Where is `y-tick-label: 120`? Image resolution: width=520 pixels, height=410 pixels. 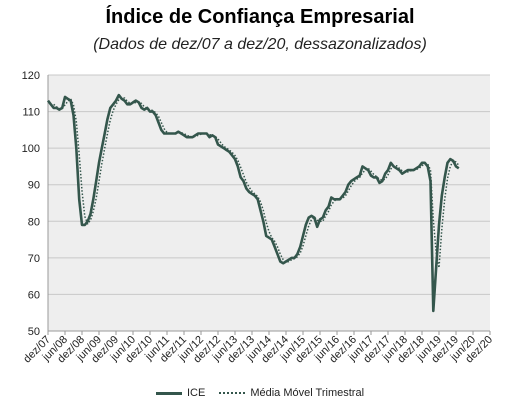
y-tick-label: 120 is located at coordinates (31, 76).